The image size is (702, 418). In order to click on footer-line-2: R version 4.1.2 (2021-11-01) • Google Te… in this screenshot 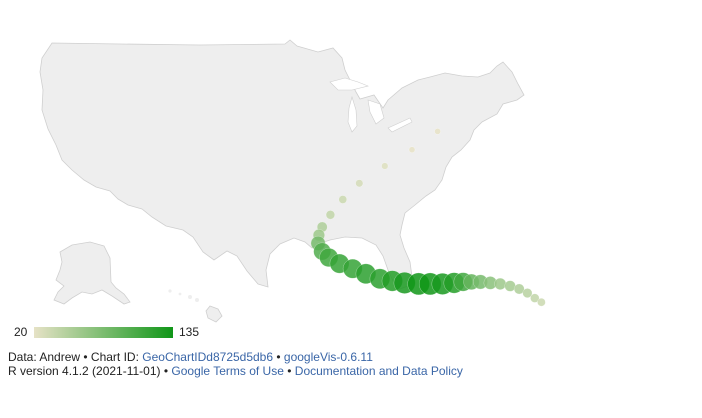, I will do `click(235, 371)`.